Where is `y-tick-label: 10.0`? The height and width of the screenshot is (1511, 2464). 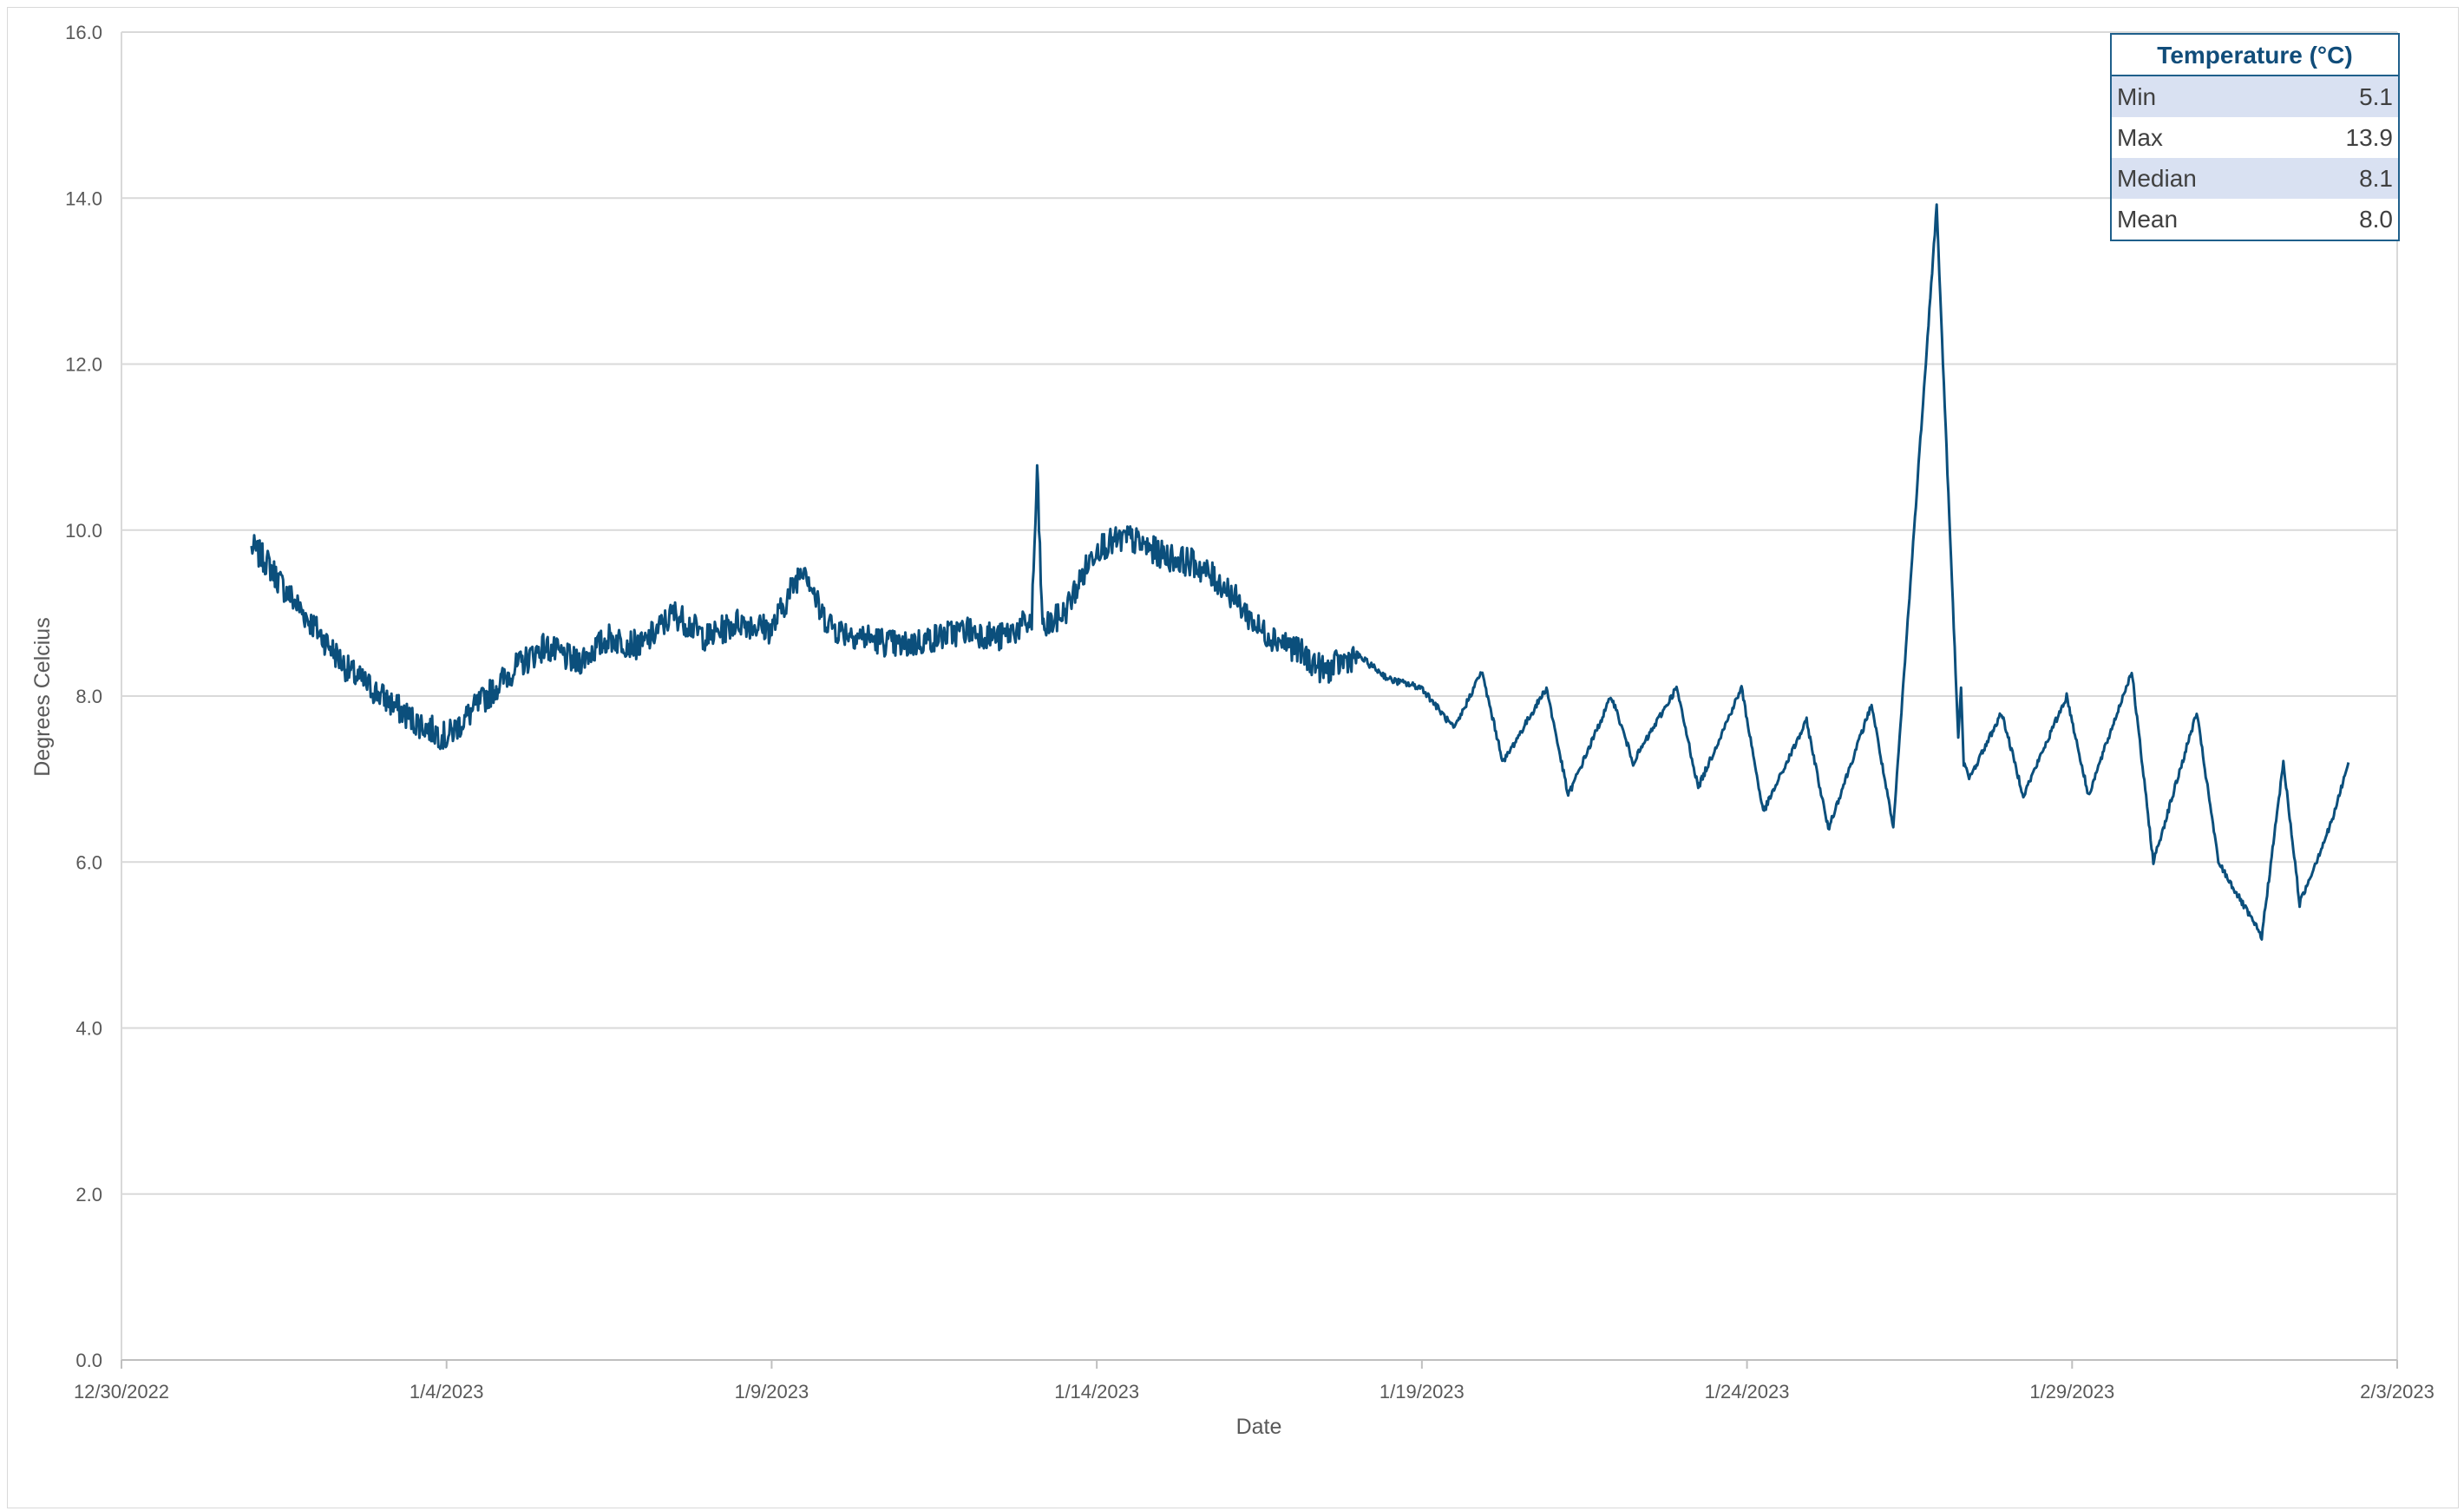
y-tick-label: 10.0 is located at coordinates (83, 531).